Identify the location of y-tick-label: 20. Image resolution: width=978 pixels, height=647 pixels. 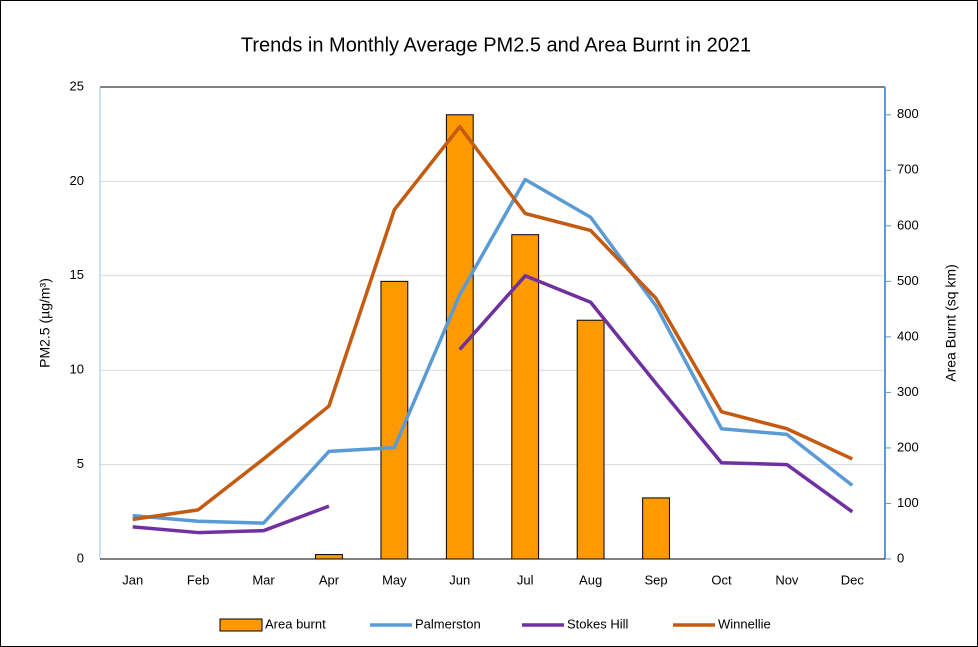
(77, 180).